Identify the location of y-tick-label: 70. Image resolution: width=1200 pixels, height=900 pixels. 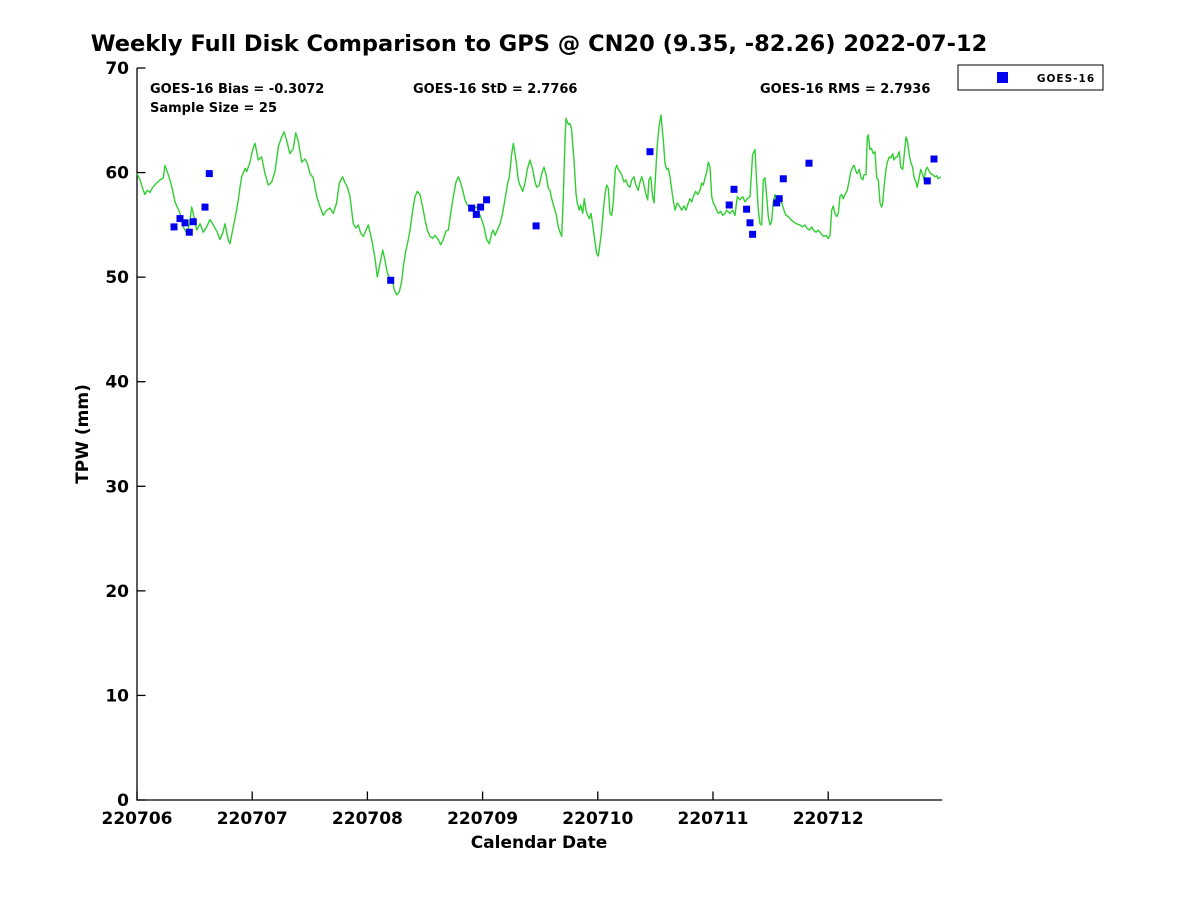
(117, 69).